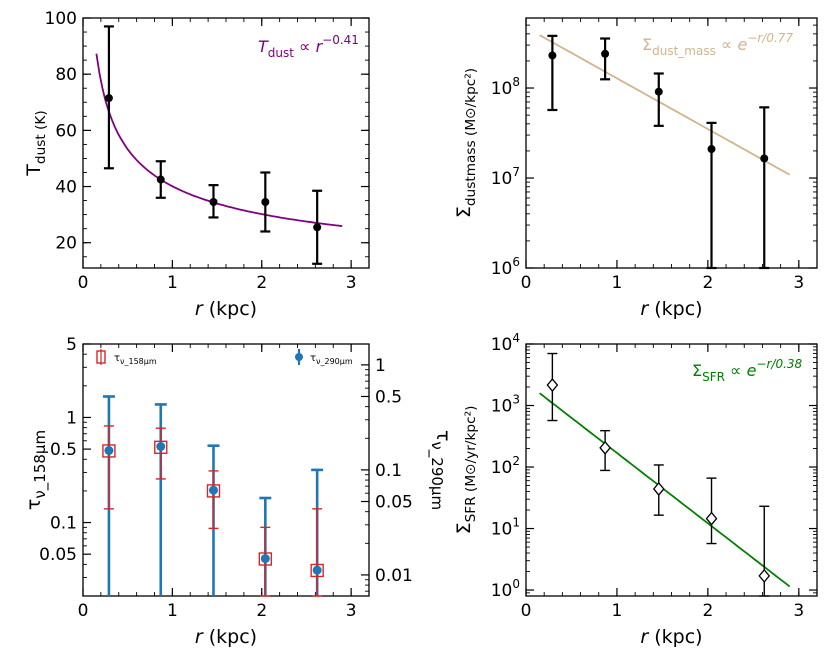 This screenshot has height=664, width=830. Describe the element at coordinates (66, 75) in the screenshot. I see `y-tick-label: 80` at that location.